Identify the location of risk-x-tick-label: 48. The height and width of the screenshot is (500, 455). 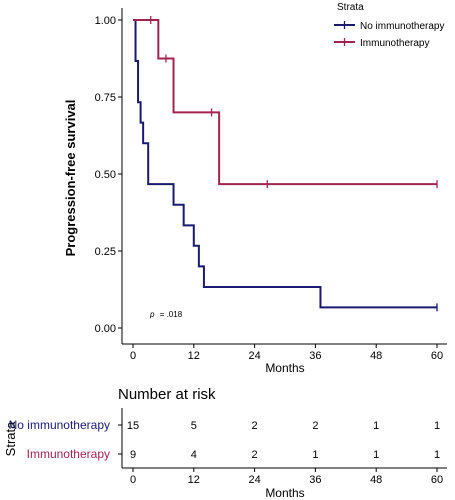
(376, 480).